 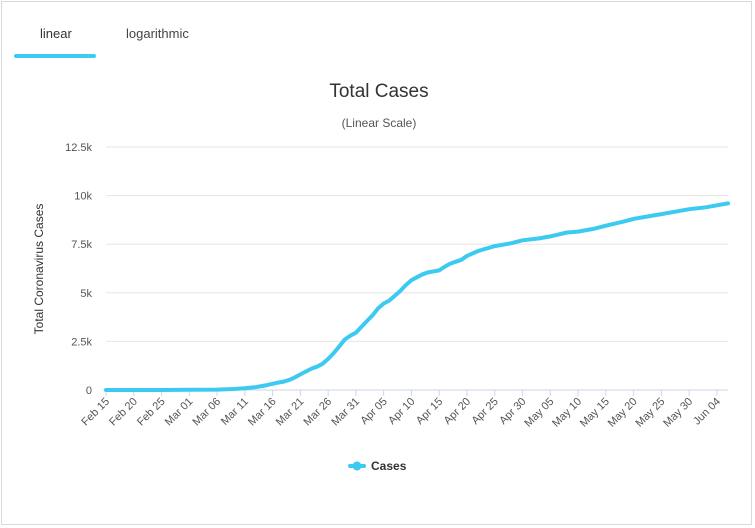 What do you see at coordinates (290, 412) in the screenshot?
I see `x-tick-label: Mar 21` at bounding box center [290, 412].